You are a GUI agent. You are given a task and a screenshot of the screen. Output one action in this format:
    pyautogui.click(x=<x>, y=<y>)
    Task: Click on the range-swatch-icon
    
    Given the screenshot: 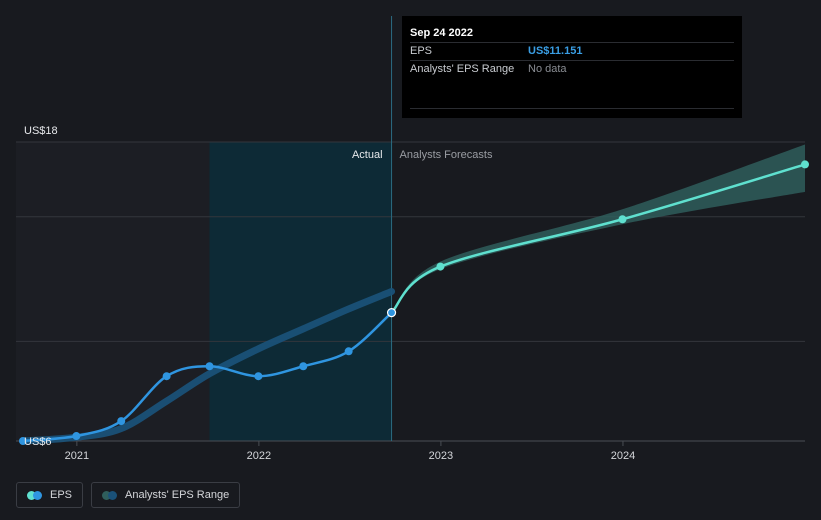 What is the action you would take?
    pyautogui.click(x=110, y=495)
    